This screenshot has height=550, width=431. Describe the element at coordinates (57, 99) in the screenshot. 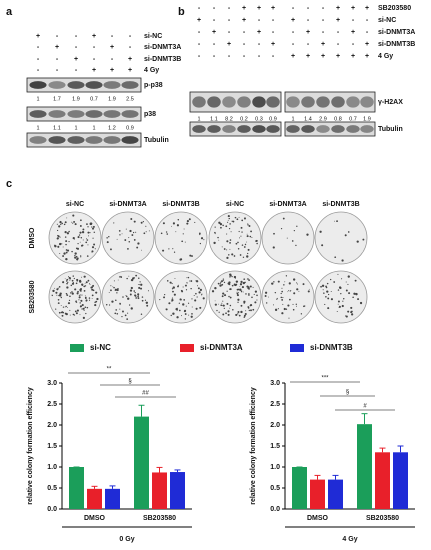

I see `quantification: 1.7` at that location.